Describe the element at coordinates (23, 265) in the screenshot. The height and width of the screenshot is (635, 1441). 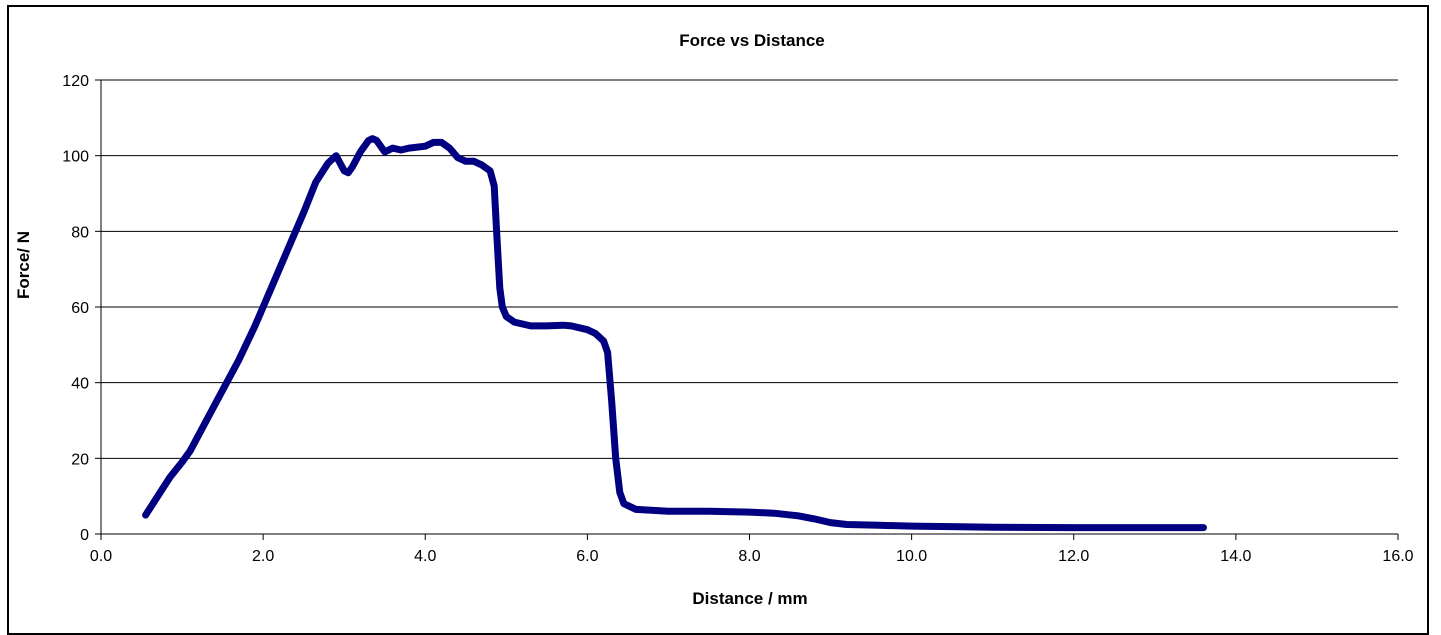
I see `y-axis-label: Force/ N` at that location.